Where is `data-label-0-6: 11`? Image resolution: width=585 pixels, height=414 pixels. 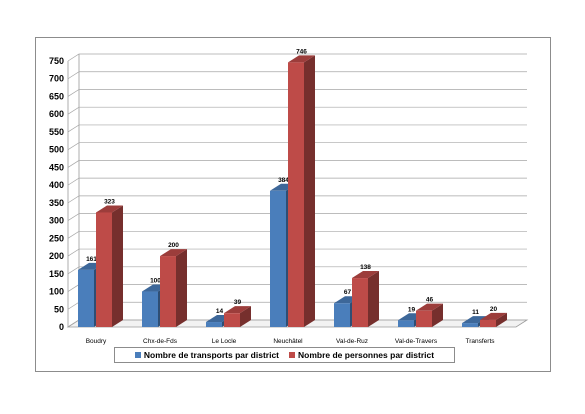 data-label-0-6: 11 is located at coordinates (475, 312).